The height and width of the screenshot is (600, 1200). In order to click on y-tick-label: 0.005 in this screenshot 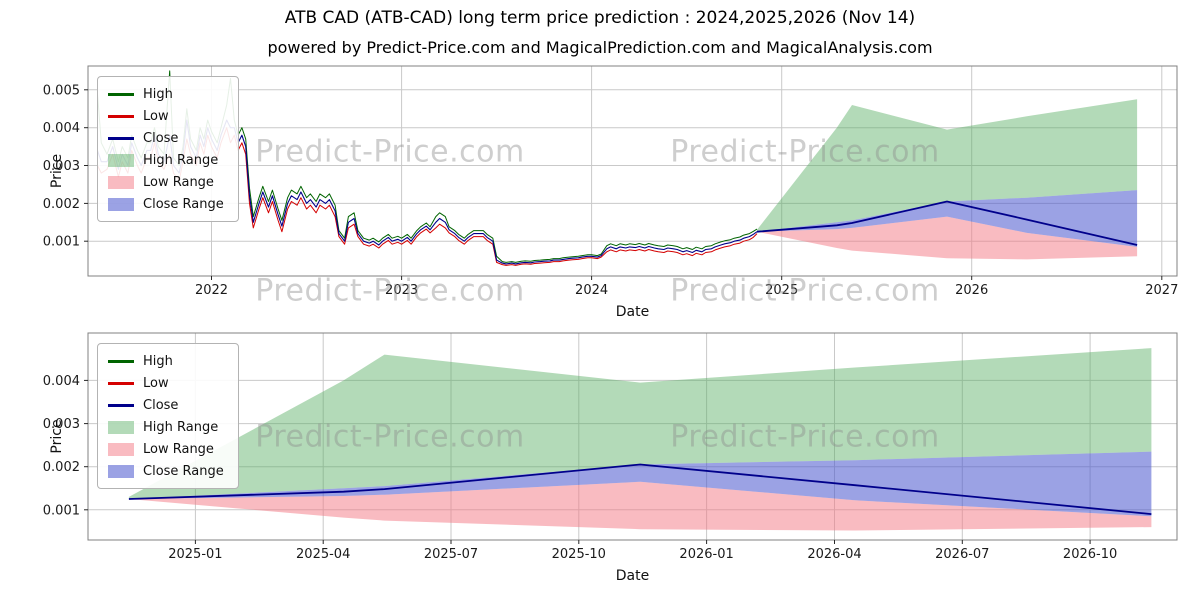, I will do `click(61, 90)`.